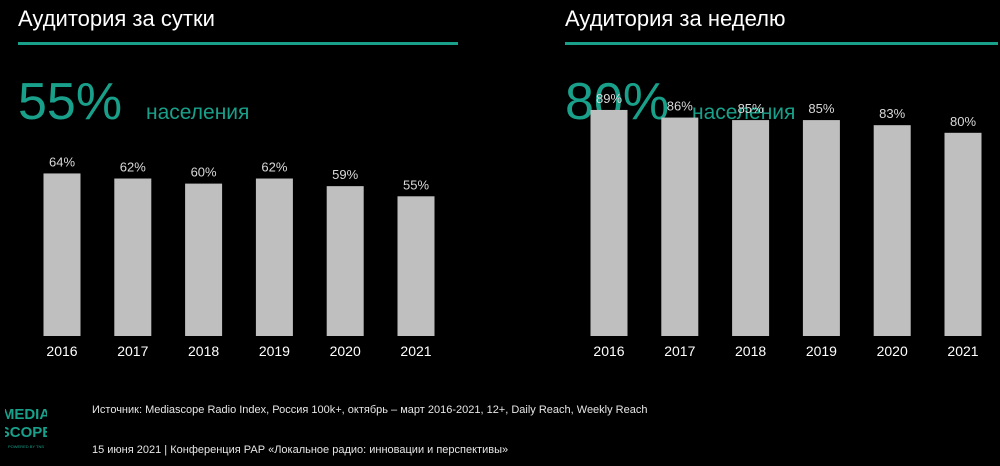  I want to click on svg-text: MEDIA, so click(26, 414).